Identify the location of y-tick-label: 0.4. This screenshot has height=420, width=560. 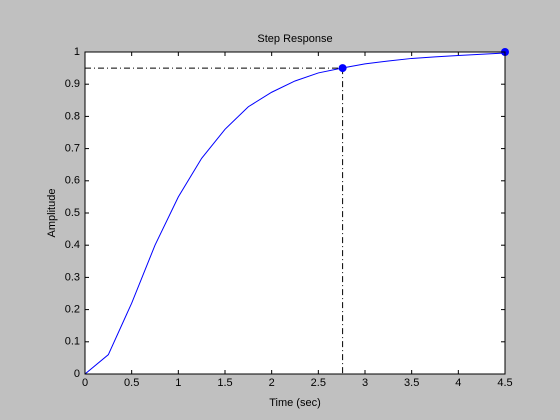
(72, 245).